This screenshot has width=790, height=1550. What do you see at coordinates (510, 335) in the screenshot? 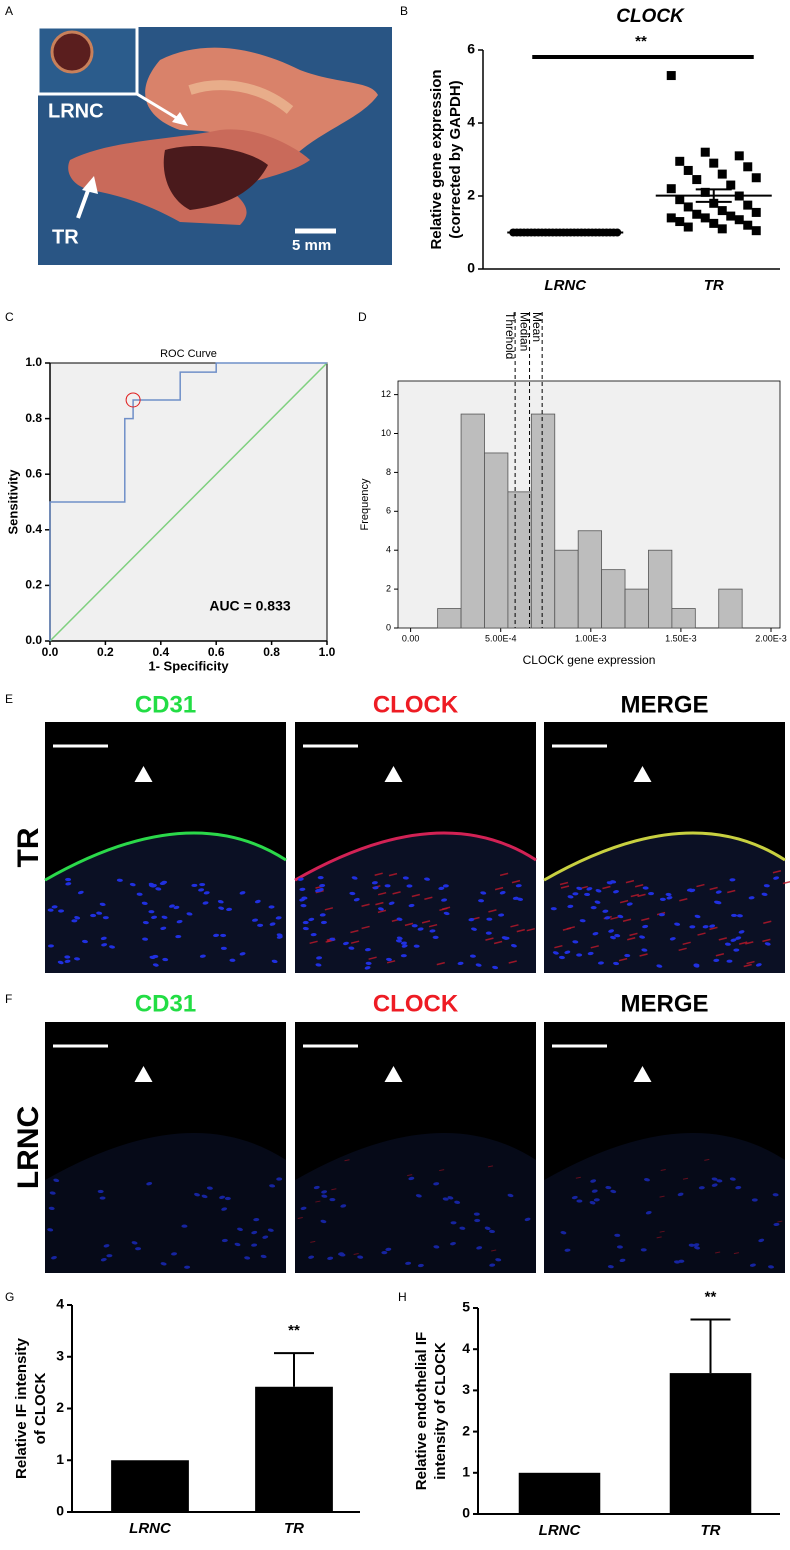
I see `reference-label: Threhold` at bounding box center [510, 335].